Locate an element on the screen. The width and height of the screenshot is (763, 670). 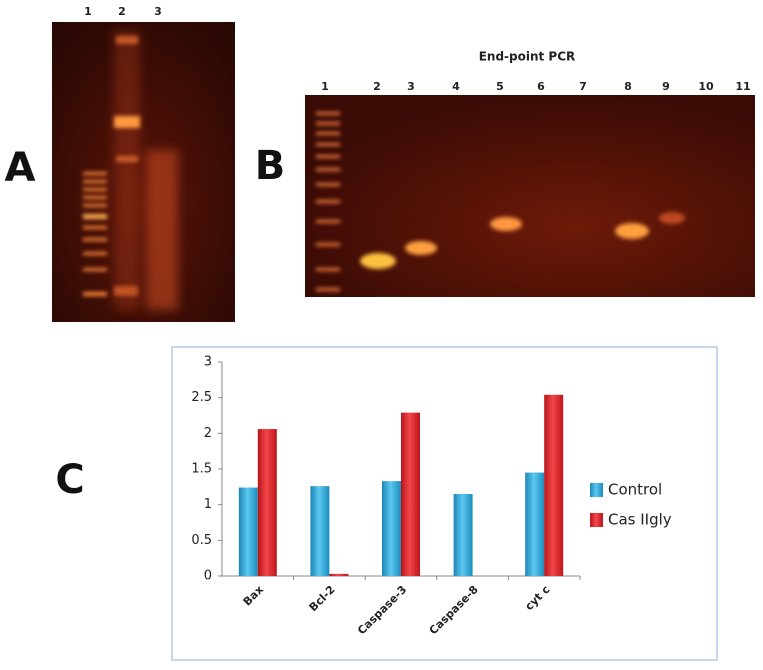
y-tick-label: 0.5 is located at coordinates (201, 540).